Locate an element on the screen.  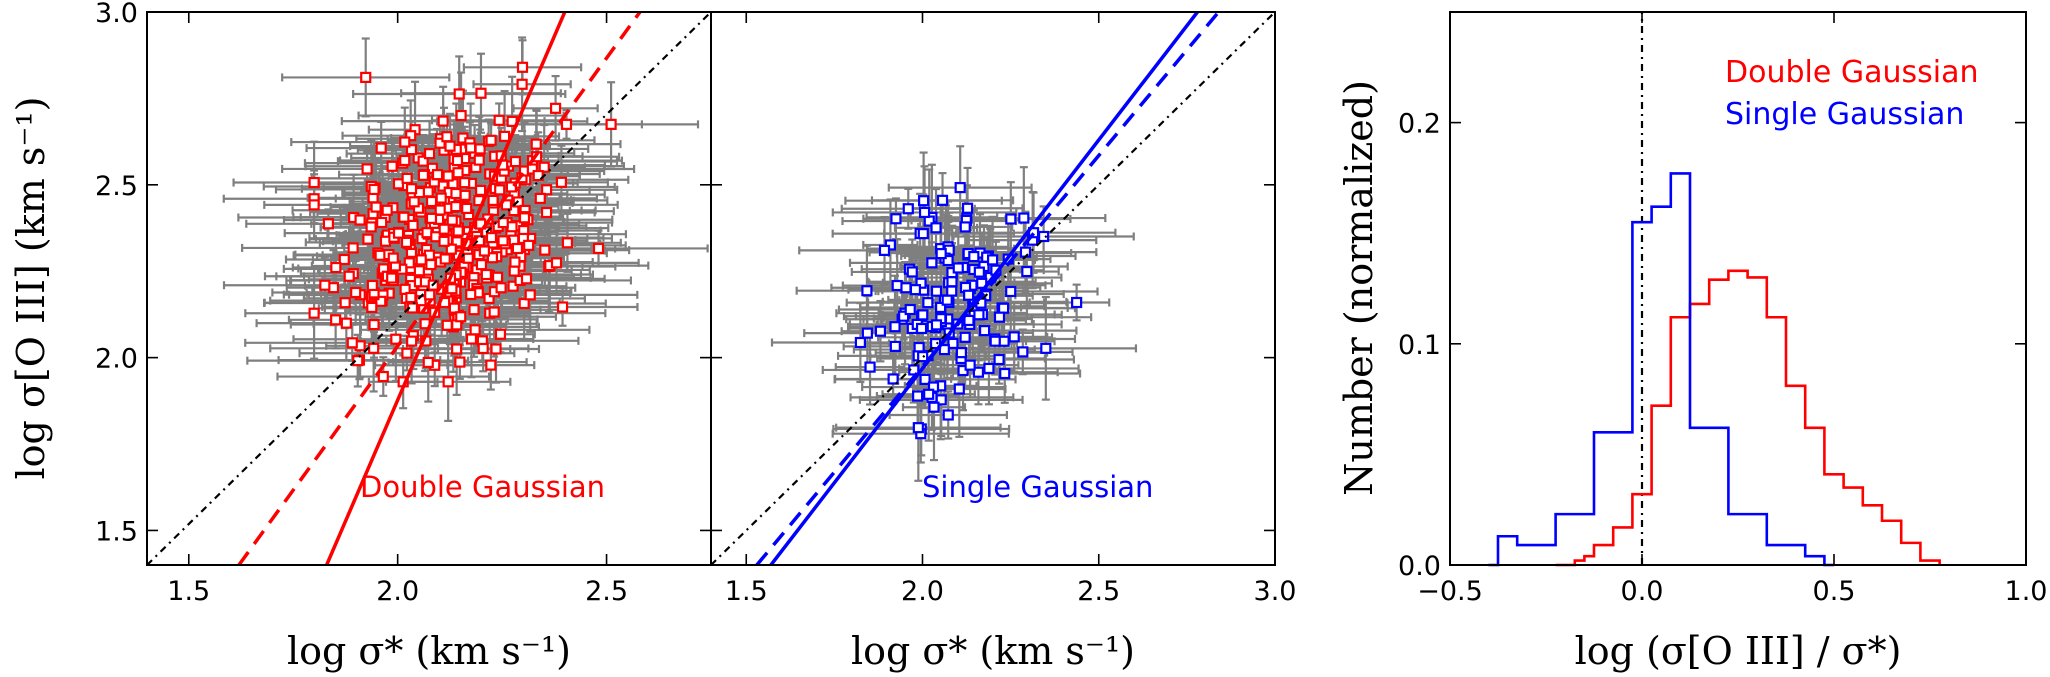
left-xlabel: log σ* (km s⁻¹) is located at coordinates (429, 651).